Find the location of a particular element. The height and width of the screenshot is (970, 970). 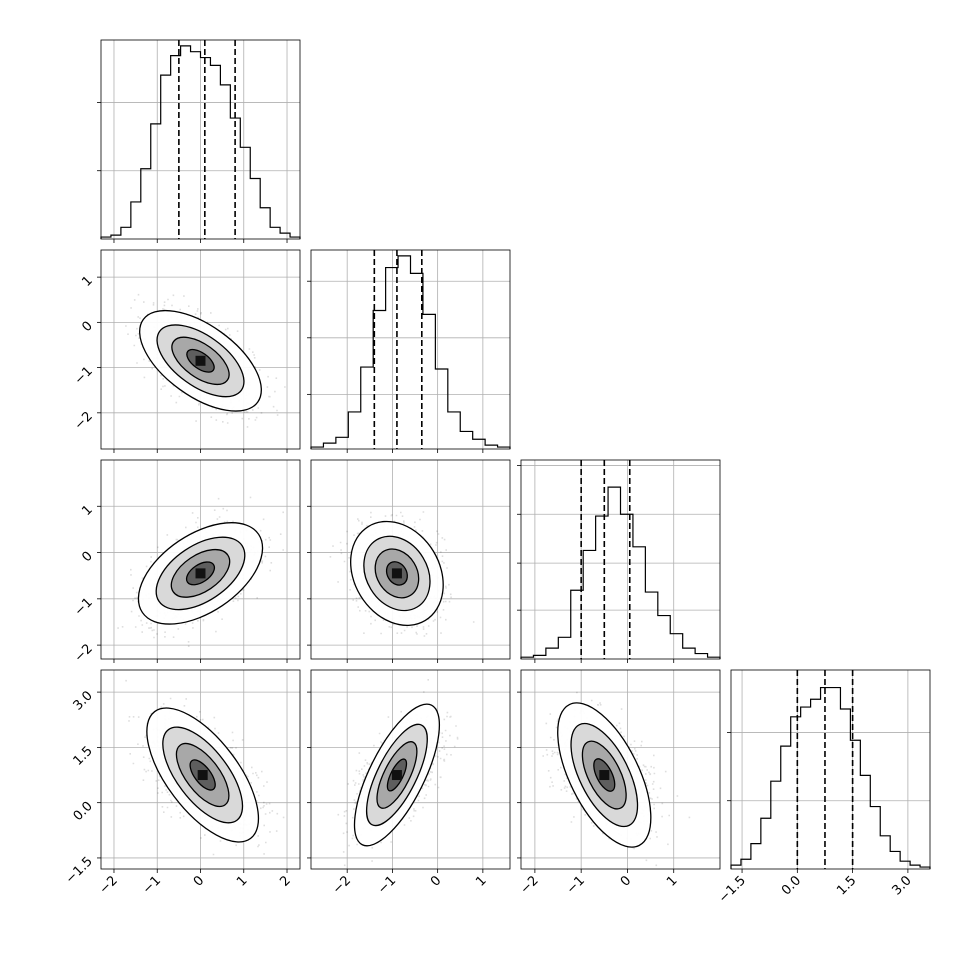

scatter-panel-1-2: −2 −1 0 1 is located at coordinates (186, 351).